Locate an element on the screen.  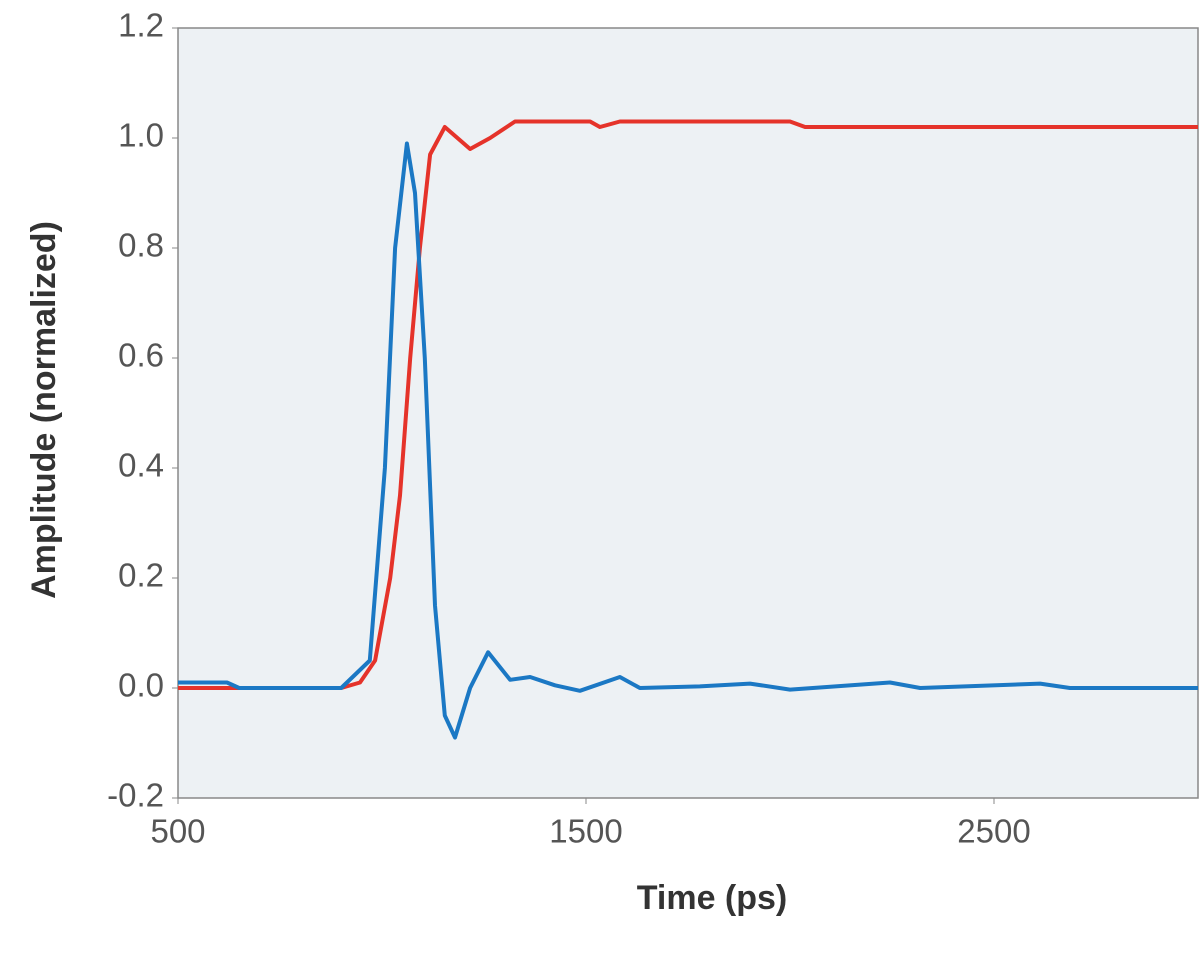
y-axis-title: Amplitude (normalized) is located at coordinates (44, 410).